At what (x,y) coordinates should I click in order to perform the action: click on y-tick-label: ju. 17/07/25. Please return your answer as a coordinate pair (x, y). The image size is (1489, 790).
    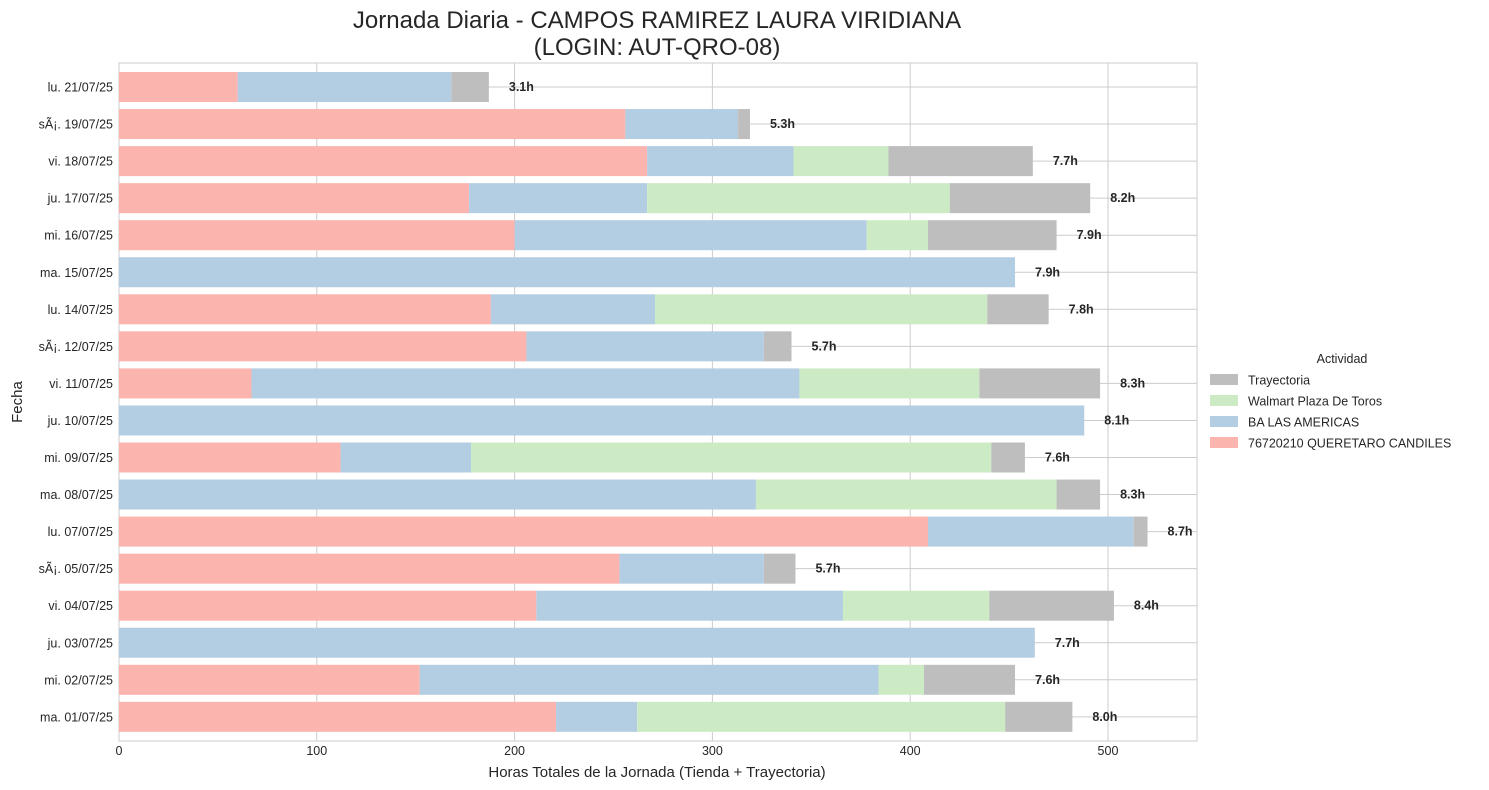
    Looking at the image, I should click on (80, 199).